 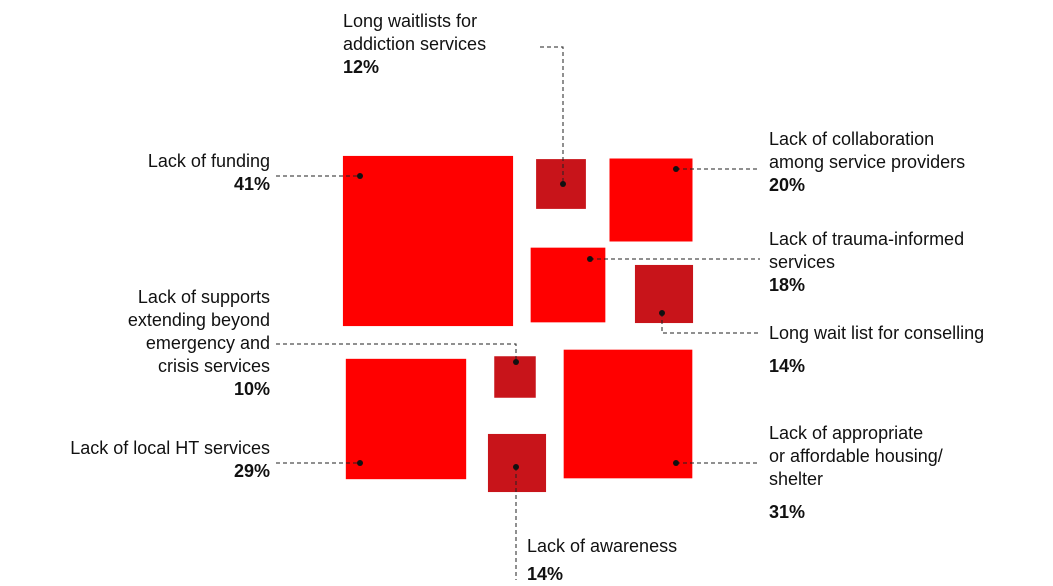 I want to click on value-label: 41%, so click(x=251, y=184).